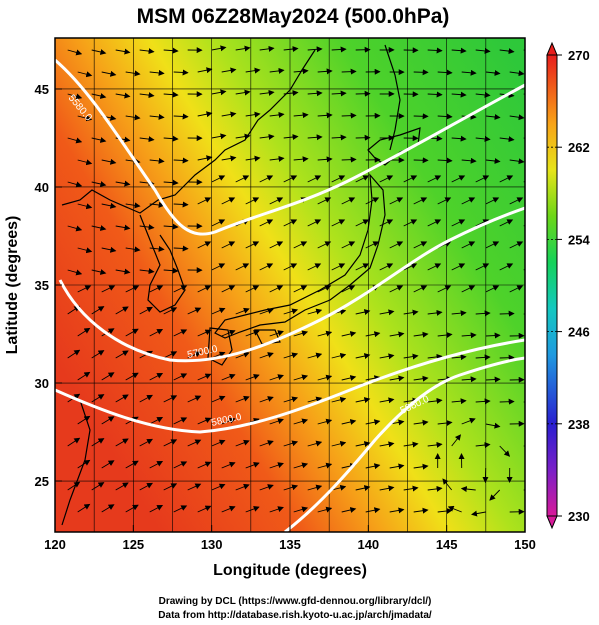  Describe the element at coordinates (579, 516) in the screenshot. I see `colorbar-tick-label: 230` at that location.